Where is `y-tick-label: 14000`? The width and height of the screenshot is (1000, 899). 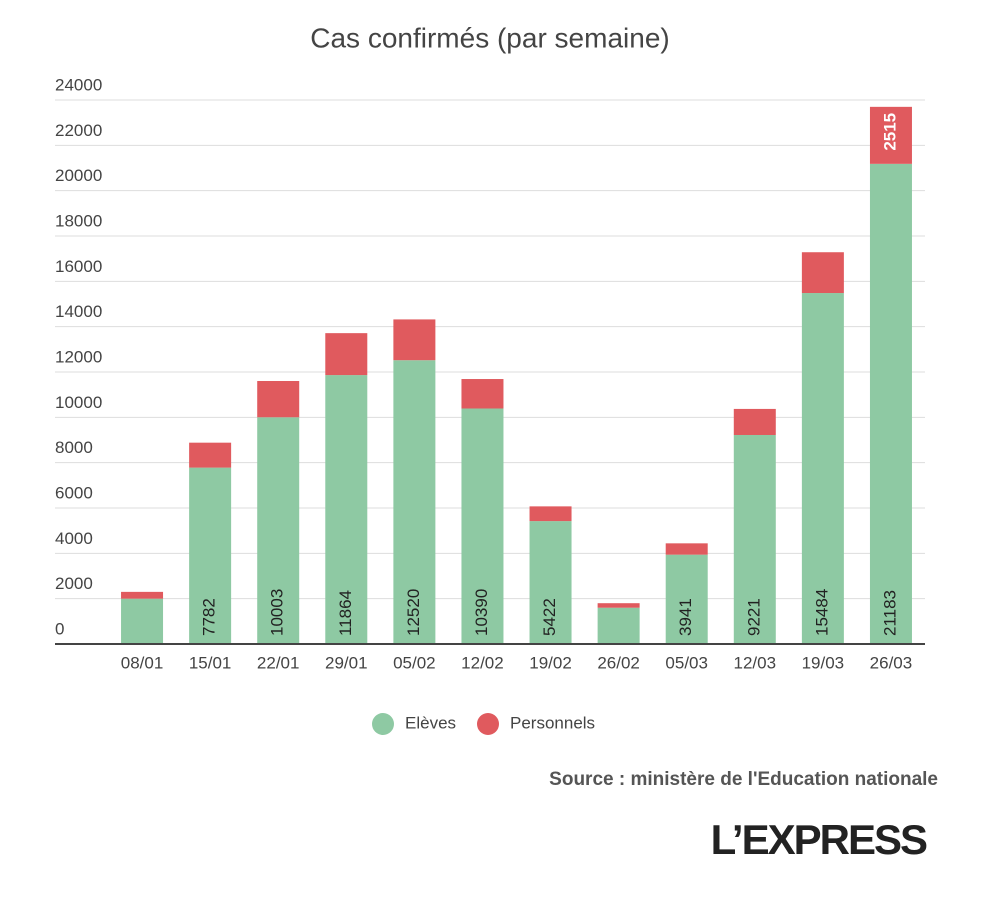 y-tick-label: 14000 is located at coordinates (78, 311).